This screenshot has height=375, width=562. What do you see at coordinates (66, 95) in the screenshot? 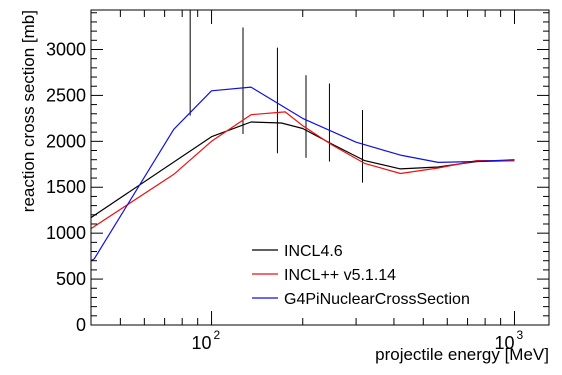
I see `y-tick-label: 2500` at bounding box center [66, 95].